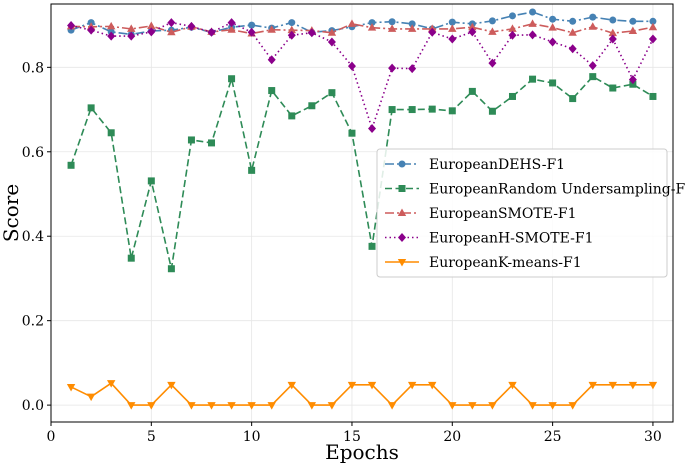  I want to click on legend-label: EuropeanH-SMOTE-F1, so click(511, 239).